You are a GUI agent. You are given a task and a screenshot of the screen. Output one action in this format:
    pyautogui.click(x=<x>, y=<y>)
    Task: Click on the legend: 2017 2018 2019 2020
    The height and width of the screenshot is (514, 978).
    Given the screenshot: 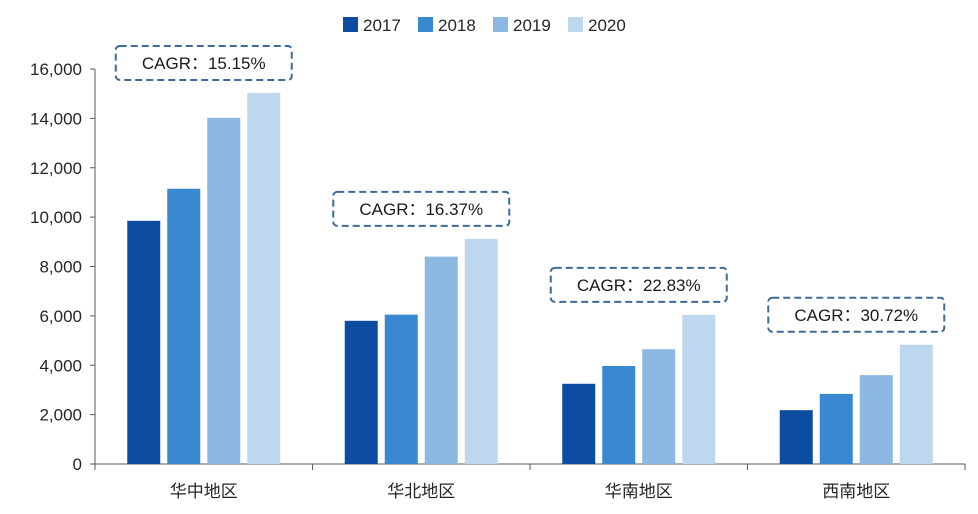 What is the action you would take?
    pyautogui.click(x=484, y=25)
    